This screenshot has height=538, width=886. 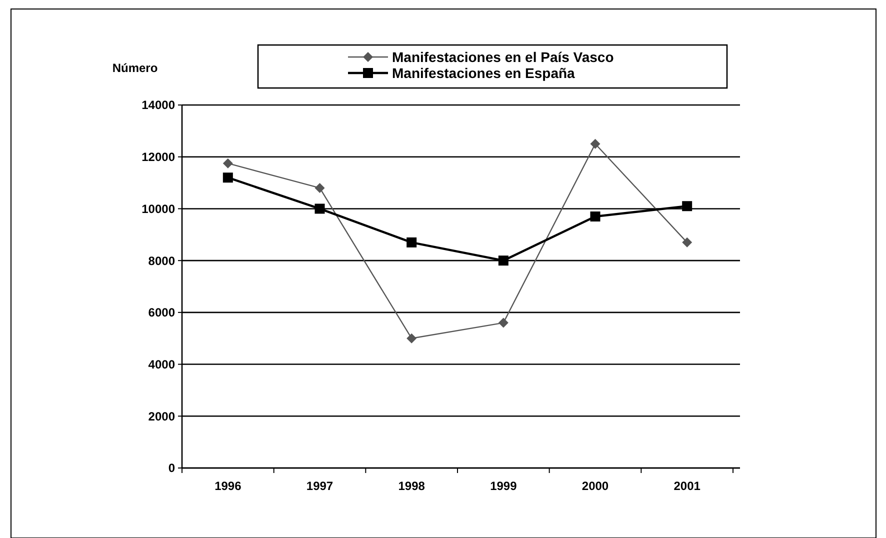 I want to click on y-tick-label: 12000, so click(x=159, y=157).